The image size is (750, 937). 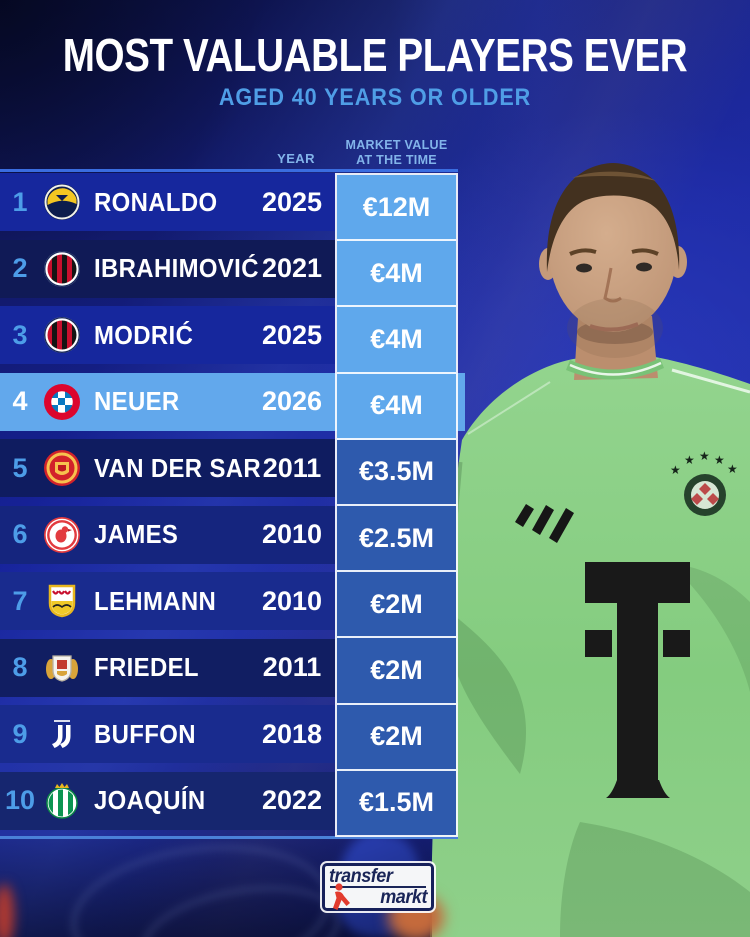 I want to click on juventus-badge, so click(x=62, y=734).